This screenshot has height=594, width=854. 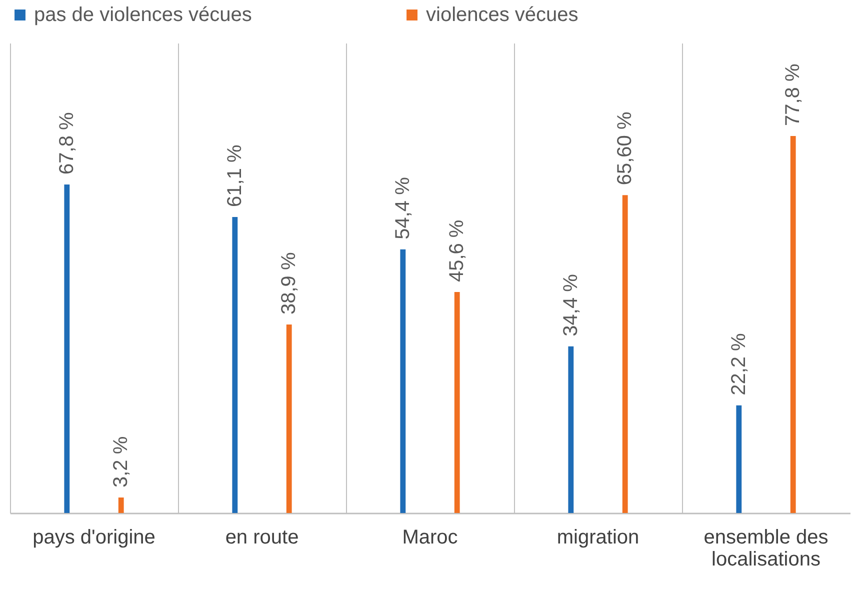 I want to click on data-label: 34,4 %, so click(x=571, y=305).